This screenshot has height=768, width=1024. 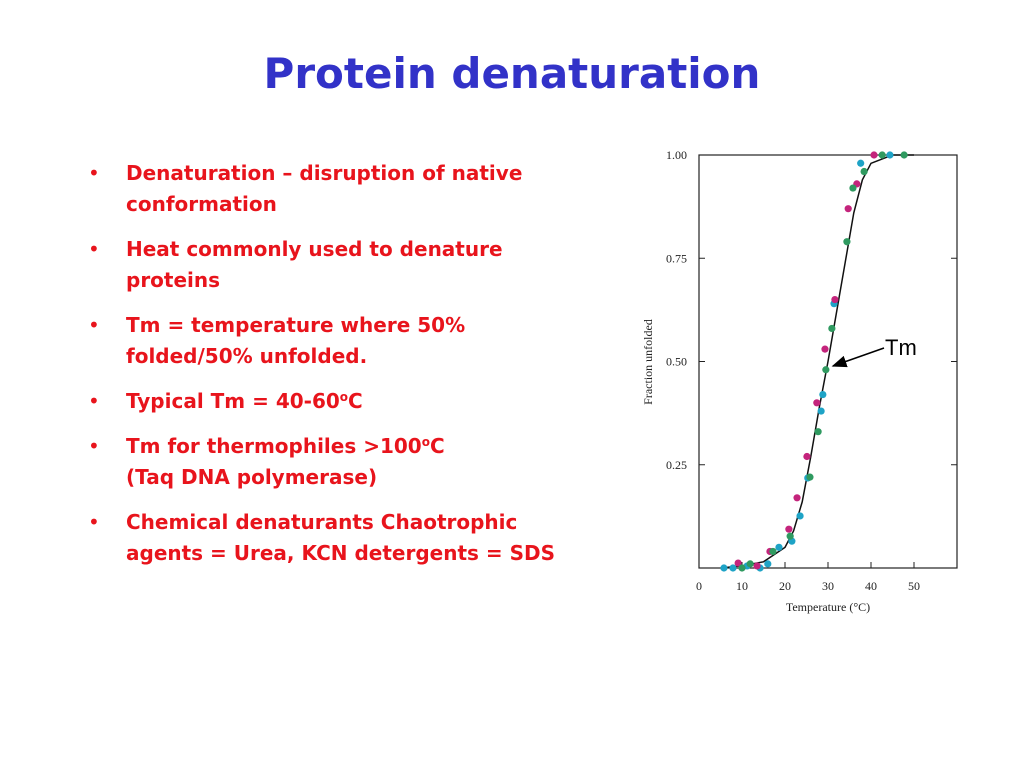 I want to click on bullet-text: Typical Tm = 40-60oC, so click(x=244, y=401).